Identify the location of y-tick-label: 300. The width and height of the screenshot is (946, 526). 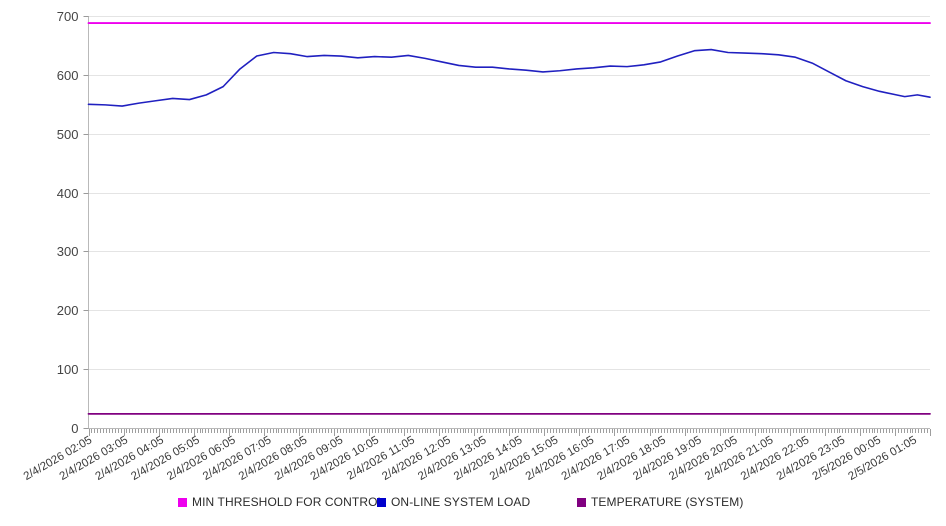
(68, 251).